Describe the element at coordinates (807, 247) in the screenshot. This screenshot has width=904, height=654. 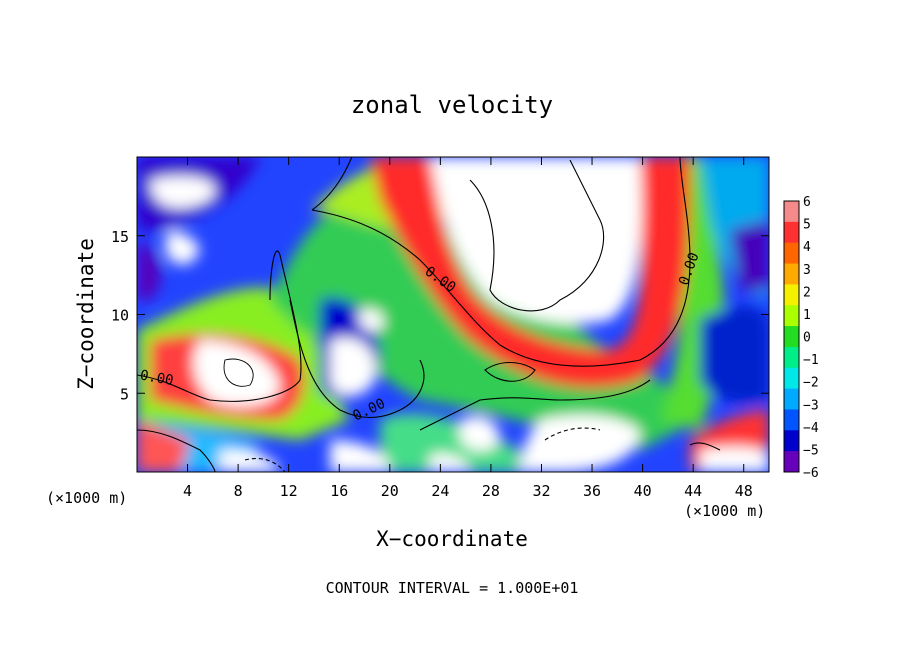
I see `colorbar-tick-label: 4` at that location.